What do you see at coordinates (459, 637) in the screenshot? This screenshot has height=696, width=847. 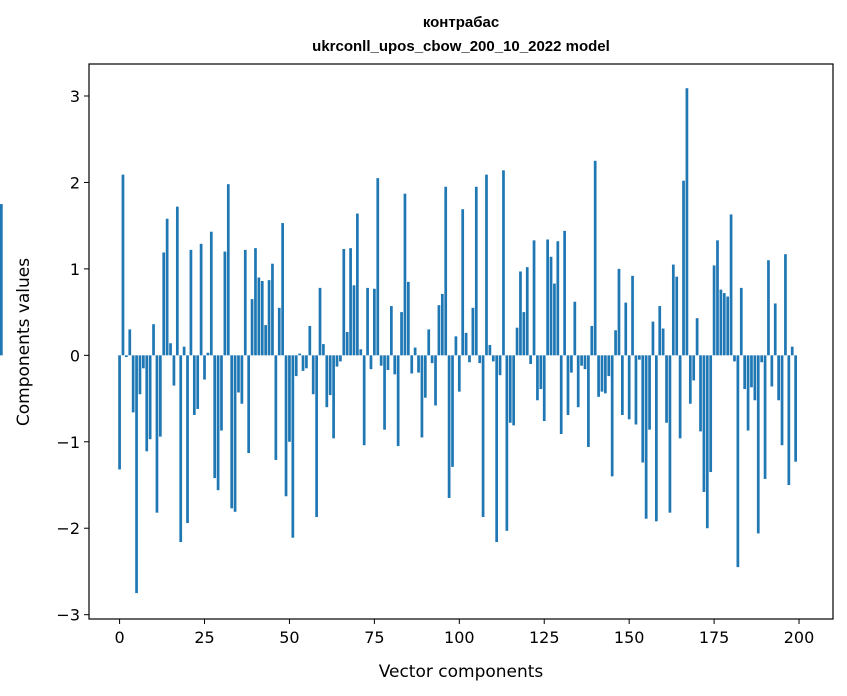 I see `x-tick-label: 100` at bounding box center [459, 637].